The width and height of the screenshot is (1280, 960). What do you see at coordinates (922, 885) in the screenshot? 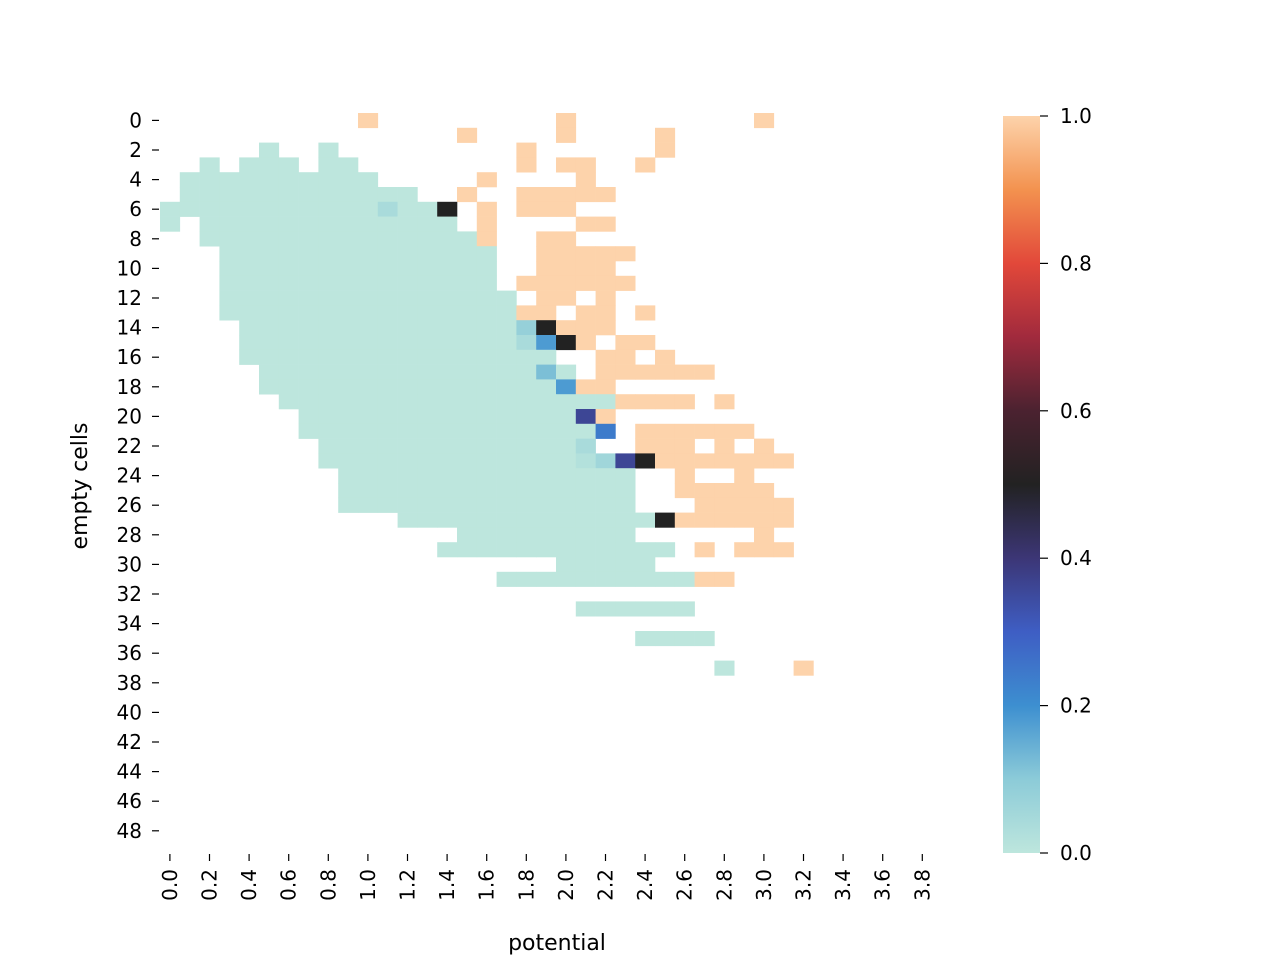
I see `x-tick-label: 3.8` at bounding box center [922, 885].